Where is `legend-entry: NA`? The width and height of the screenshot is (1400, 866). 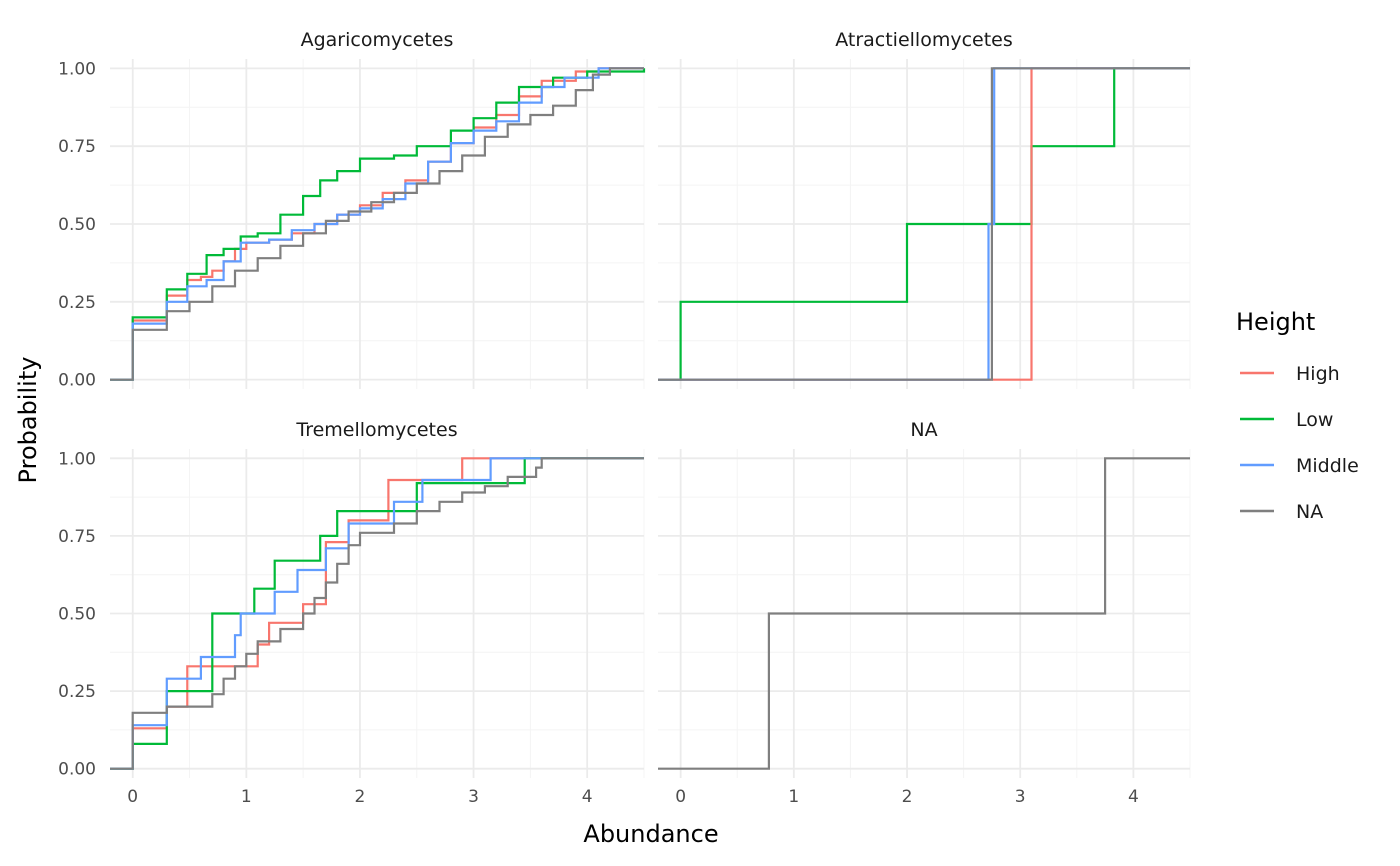
legend-entry: NA is located at coordinates (1281, 512).